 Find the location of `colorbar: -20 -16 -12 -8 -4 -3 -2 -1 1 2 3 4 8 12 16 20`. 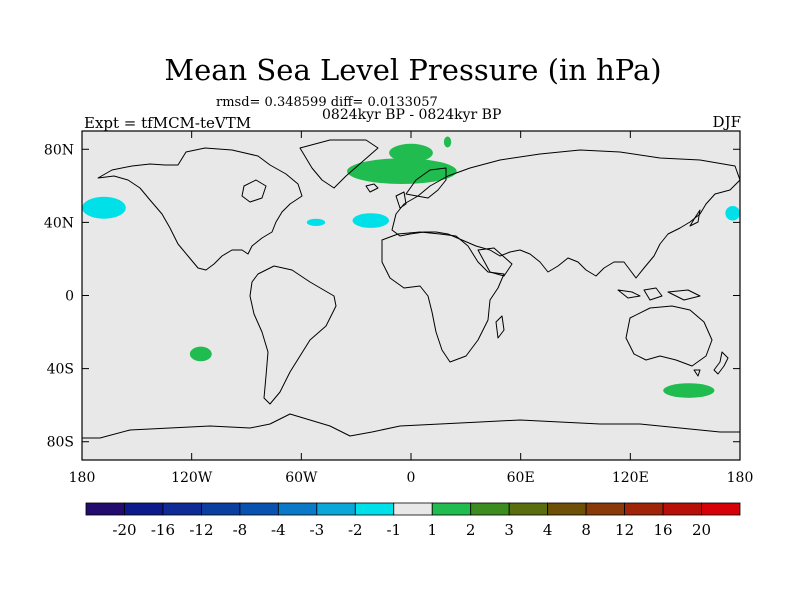

colorbar: -20 -16 -12 -8 -4 -3 -2 -1 1 2 3 4 8 12 16 20 is located at coordinates (413, 520).